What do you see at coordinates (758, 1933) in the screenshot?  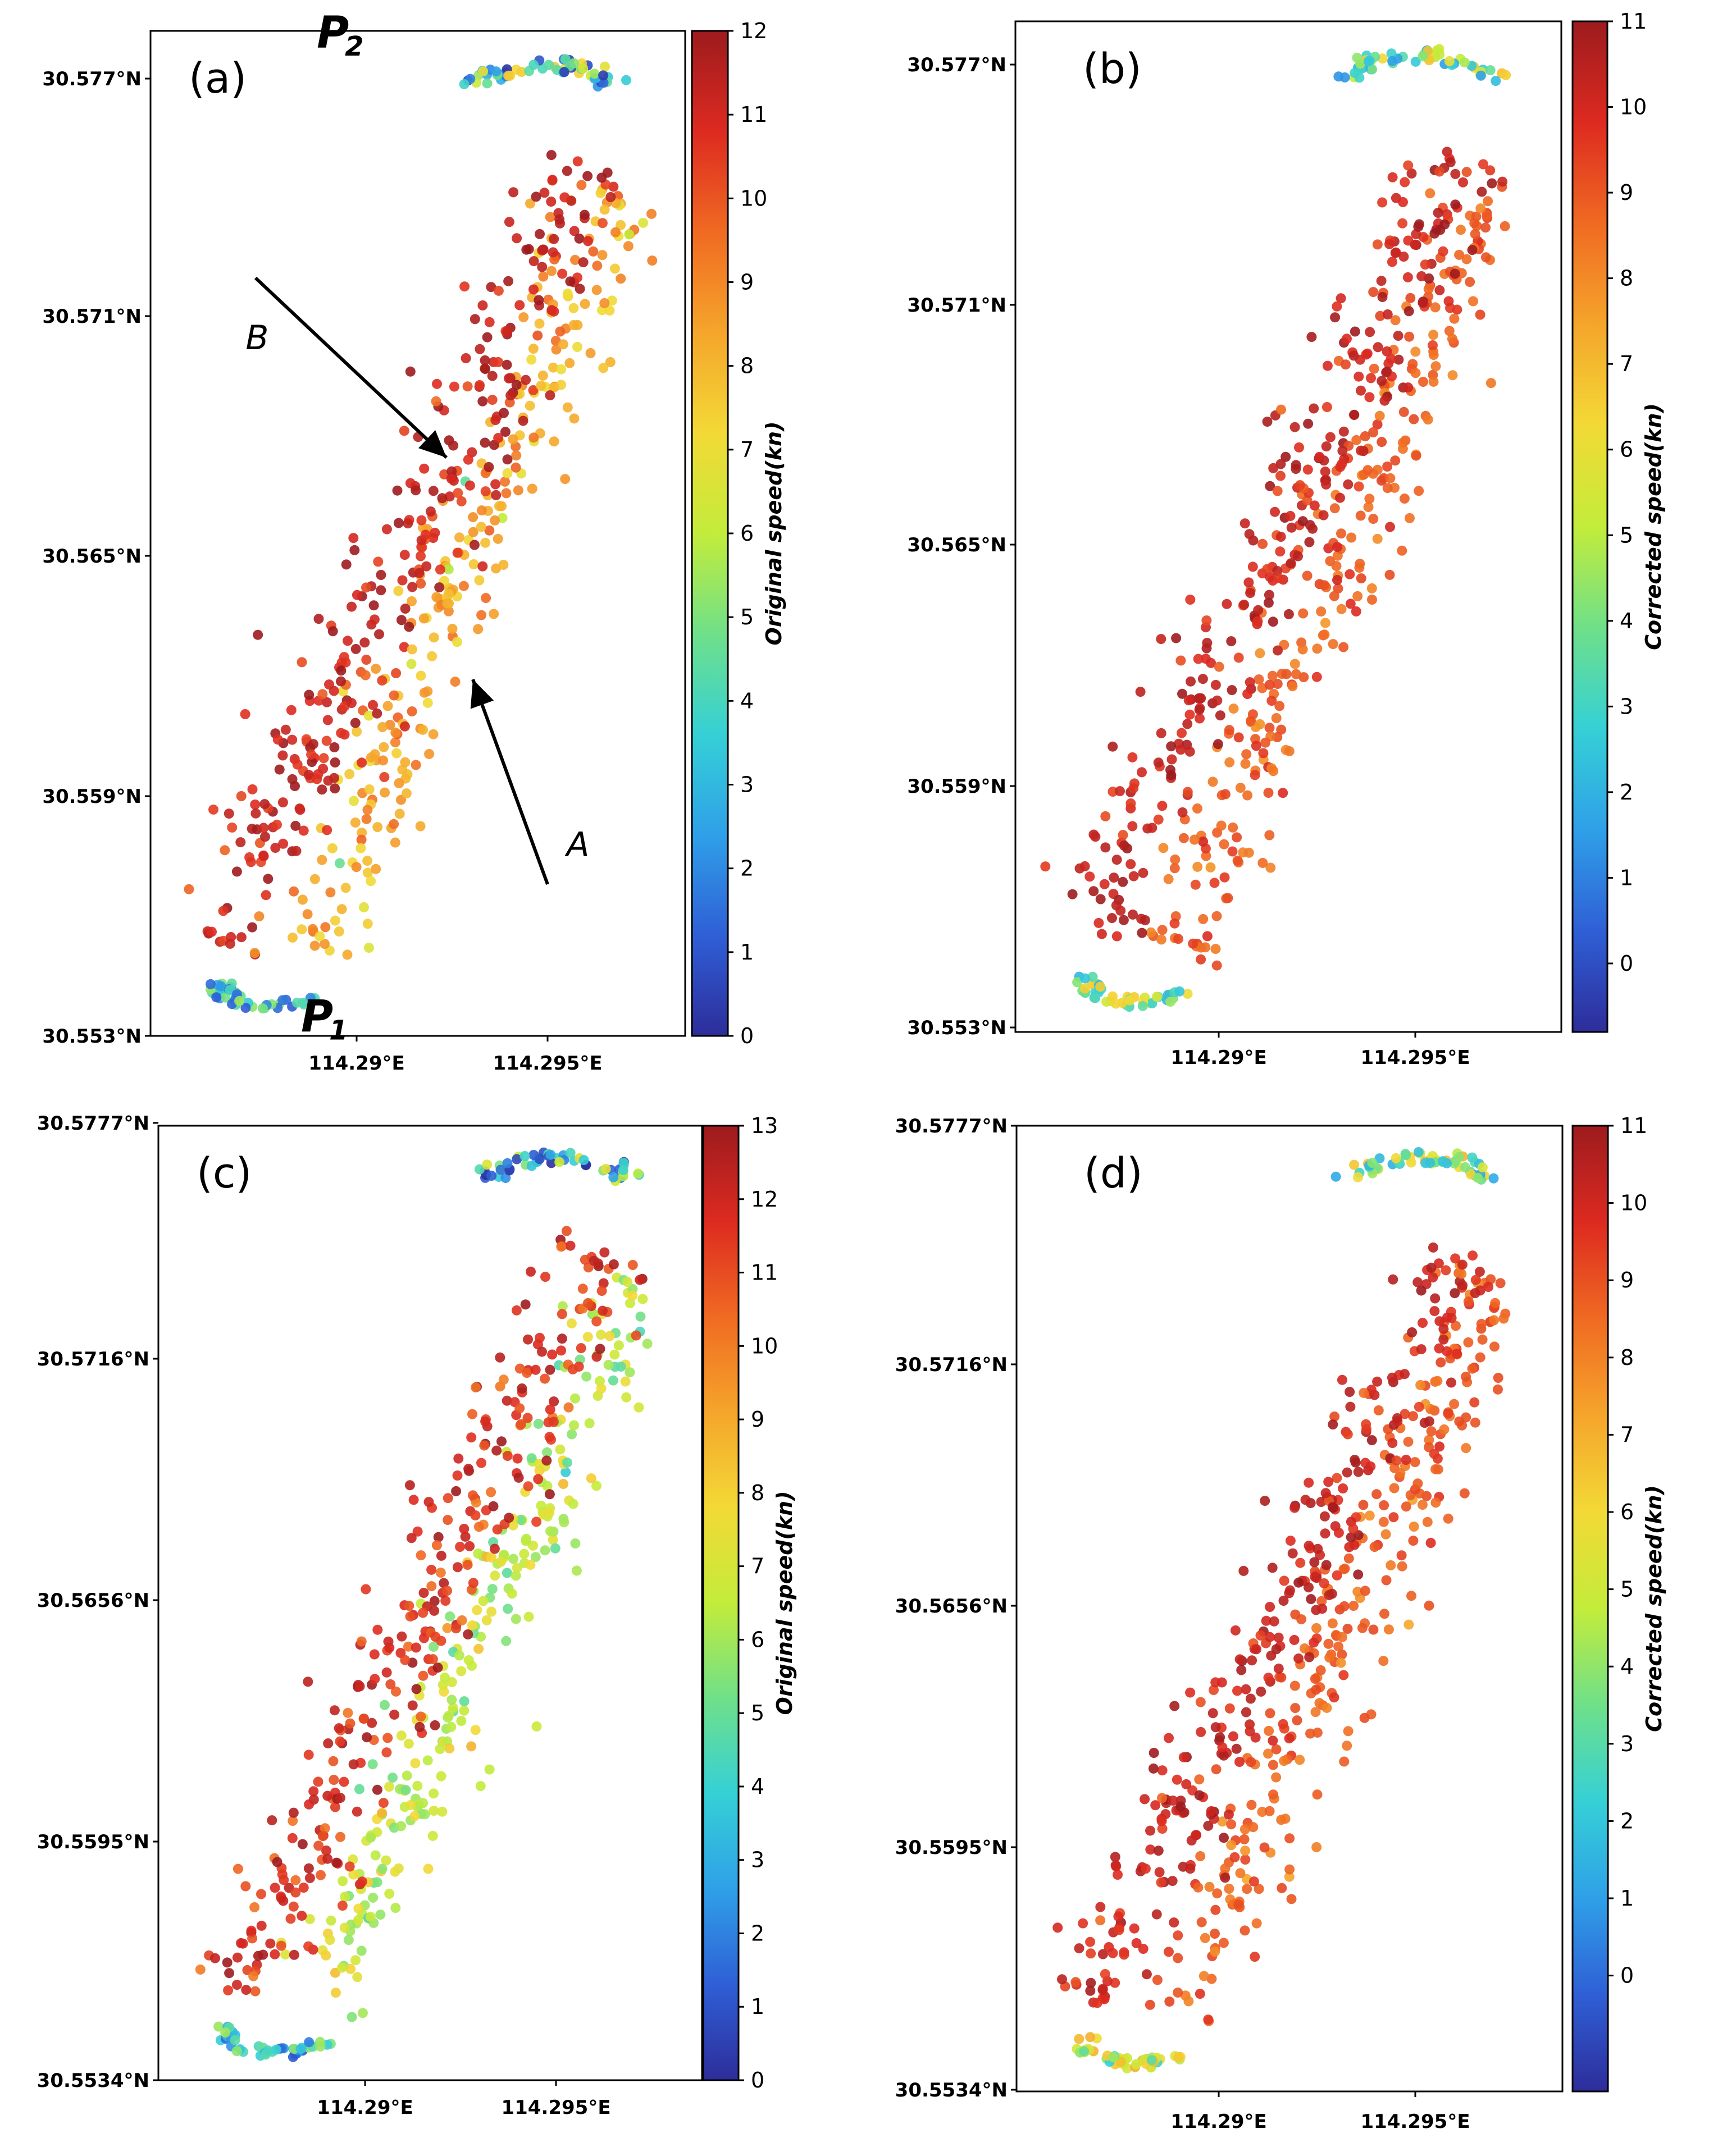 I see `colorbar-tick-label: 2` at bounding box center [758, 1933].